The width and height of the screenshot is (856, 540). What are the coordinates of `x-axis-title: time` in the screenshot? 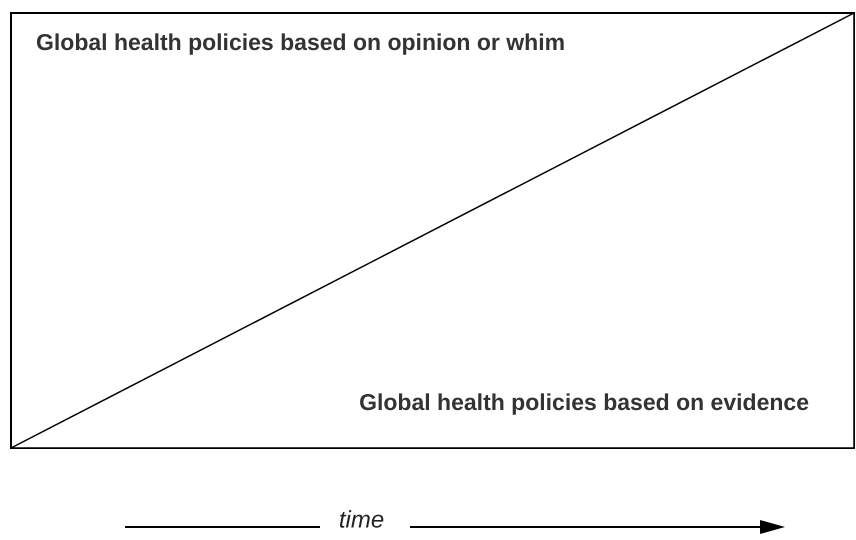 It's located at (361, 520).